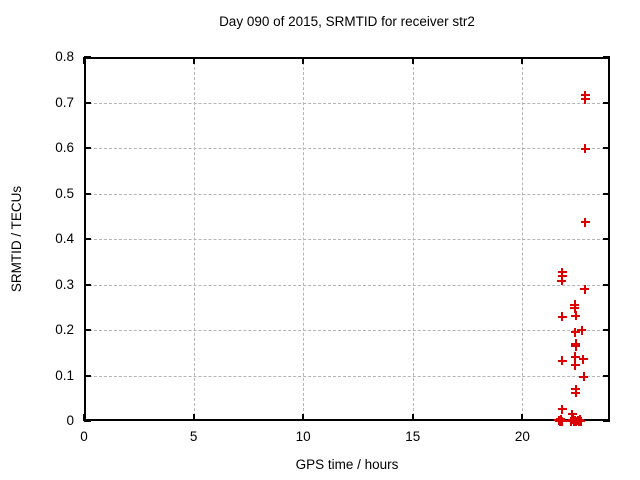 The width and height of the screenshot is (640, 480). What do you see at coordinates (84, 436) in the screenshot?
I see `x-tick-label: 0` at bounding box center [84, 436].